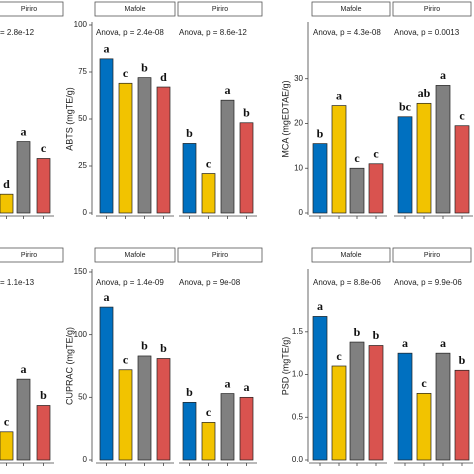 The width and height of the screenshot is (474, 474). I want to click on y-axis-title: ABTS (mgTE/g), so click(69, 119).